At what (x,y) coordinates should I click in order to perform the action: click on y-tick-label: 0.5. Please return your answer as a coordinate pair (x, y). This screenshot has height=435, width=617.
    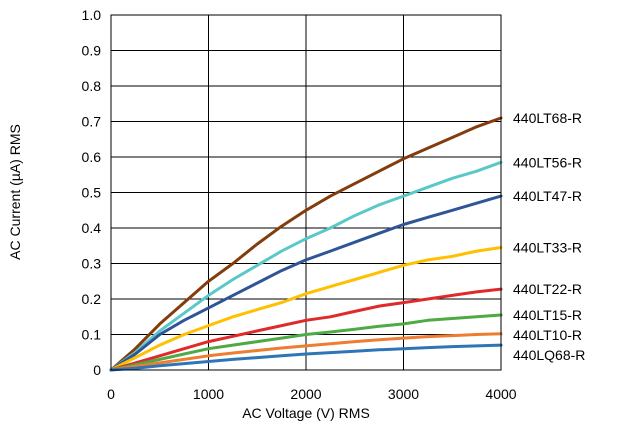
    Looking at the image, I should click on (92, 193).